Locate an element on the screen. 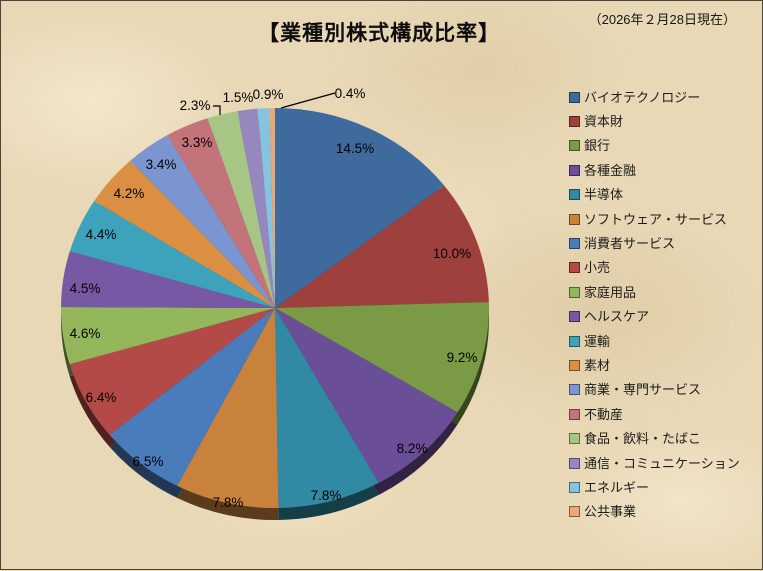  legend-label: ソフトウェア・サービス is located at coordinates (656, 219).